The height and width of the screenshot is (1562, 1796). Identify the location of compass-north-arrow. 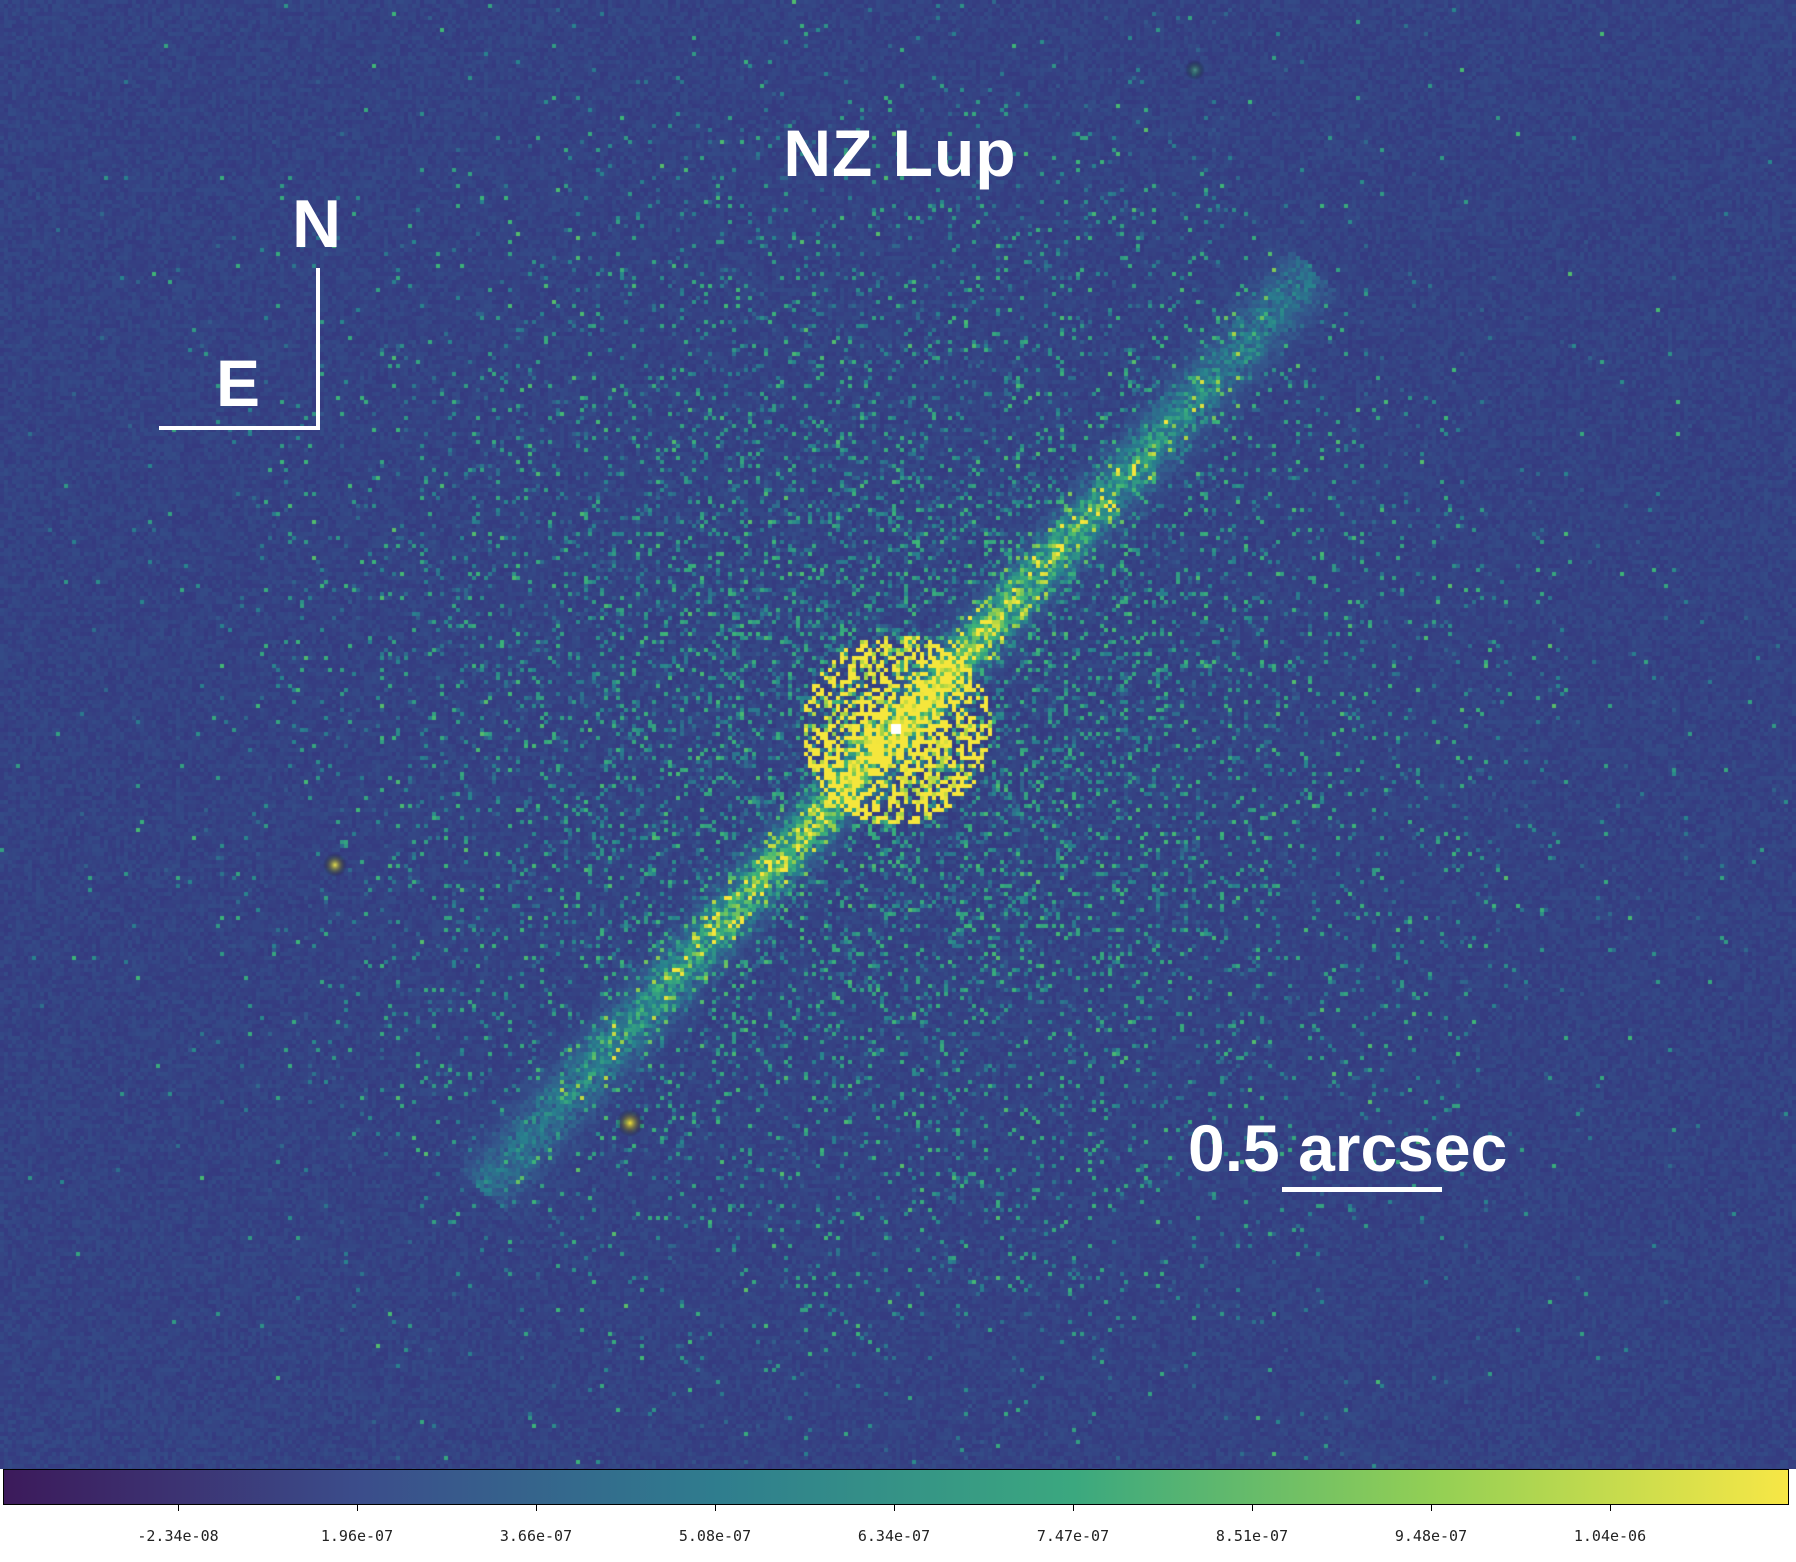
(318, 349).